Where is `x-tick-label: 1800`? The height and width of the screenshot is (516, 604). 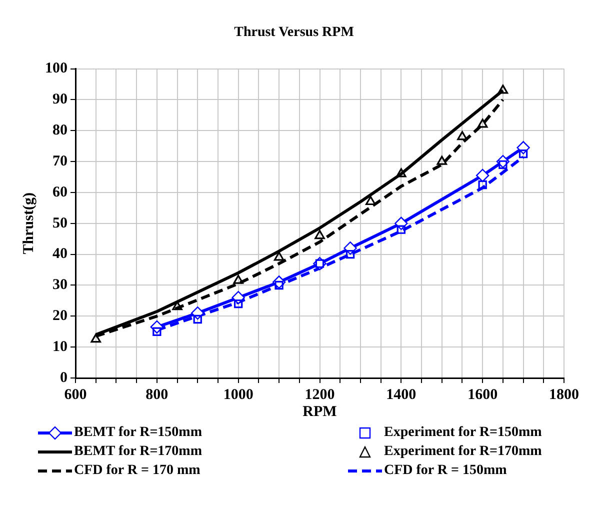
x-tick-label: 1800 is located at coordinates (564, 394).